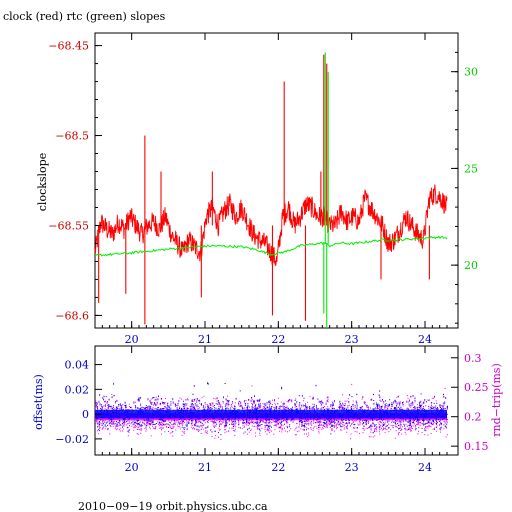  I want to click on bottom-x-tick-label: 21, so click(205, 467).